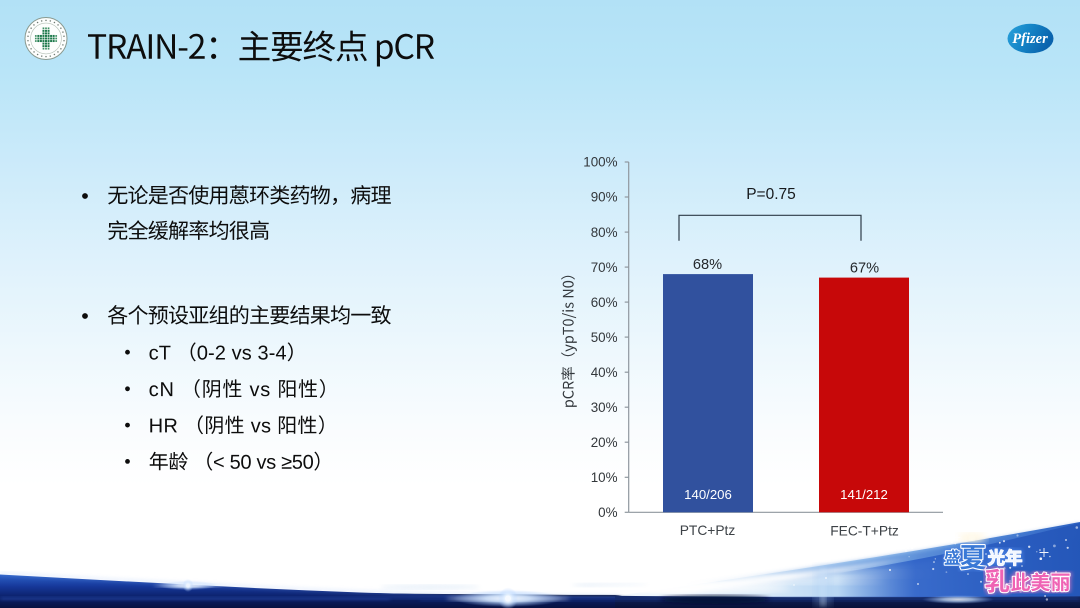 Image resolution: width=1080 pixels, height=608 pixels. What do you see at coordinates (604, 477) in the screenshot?
I see `svg-text: 10%` at bounding box center [604, 477].